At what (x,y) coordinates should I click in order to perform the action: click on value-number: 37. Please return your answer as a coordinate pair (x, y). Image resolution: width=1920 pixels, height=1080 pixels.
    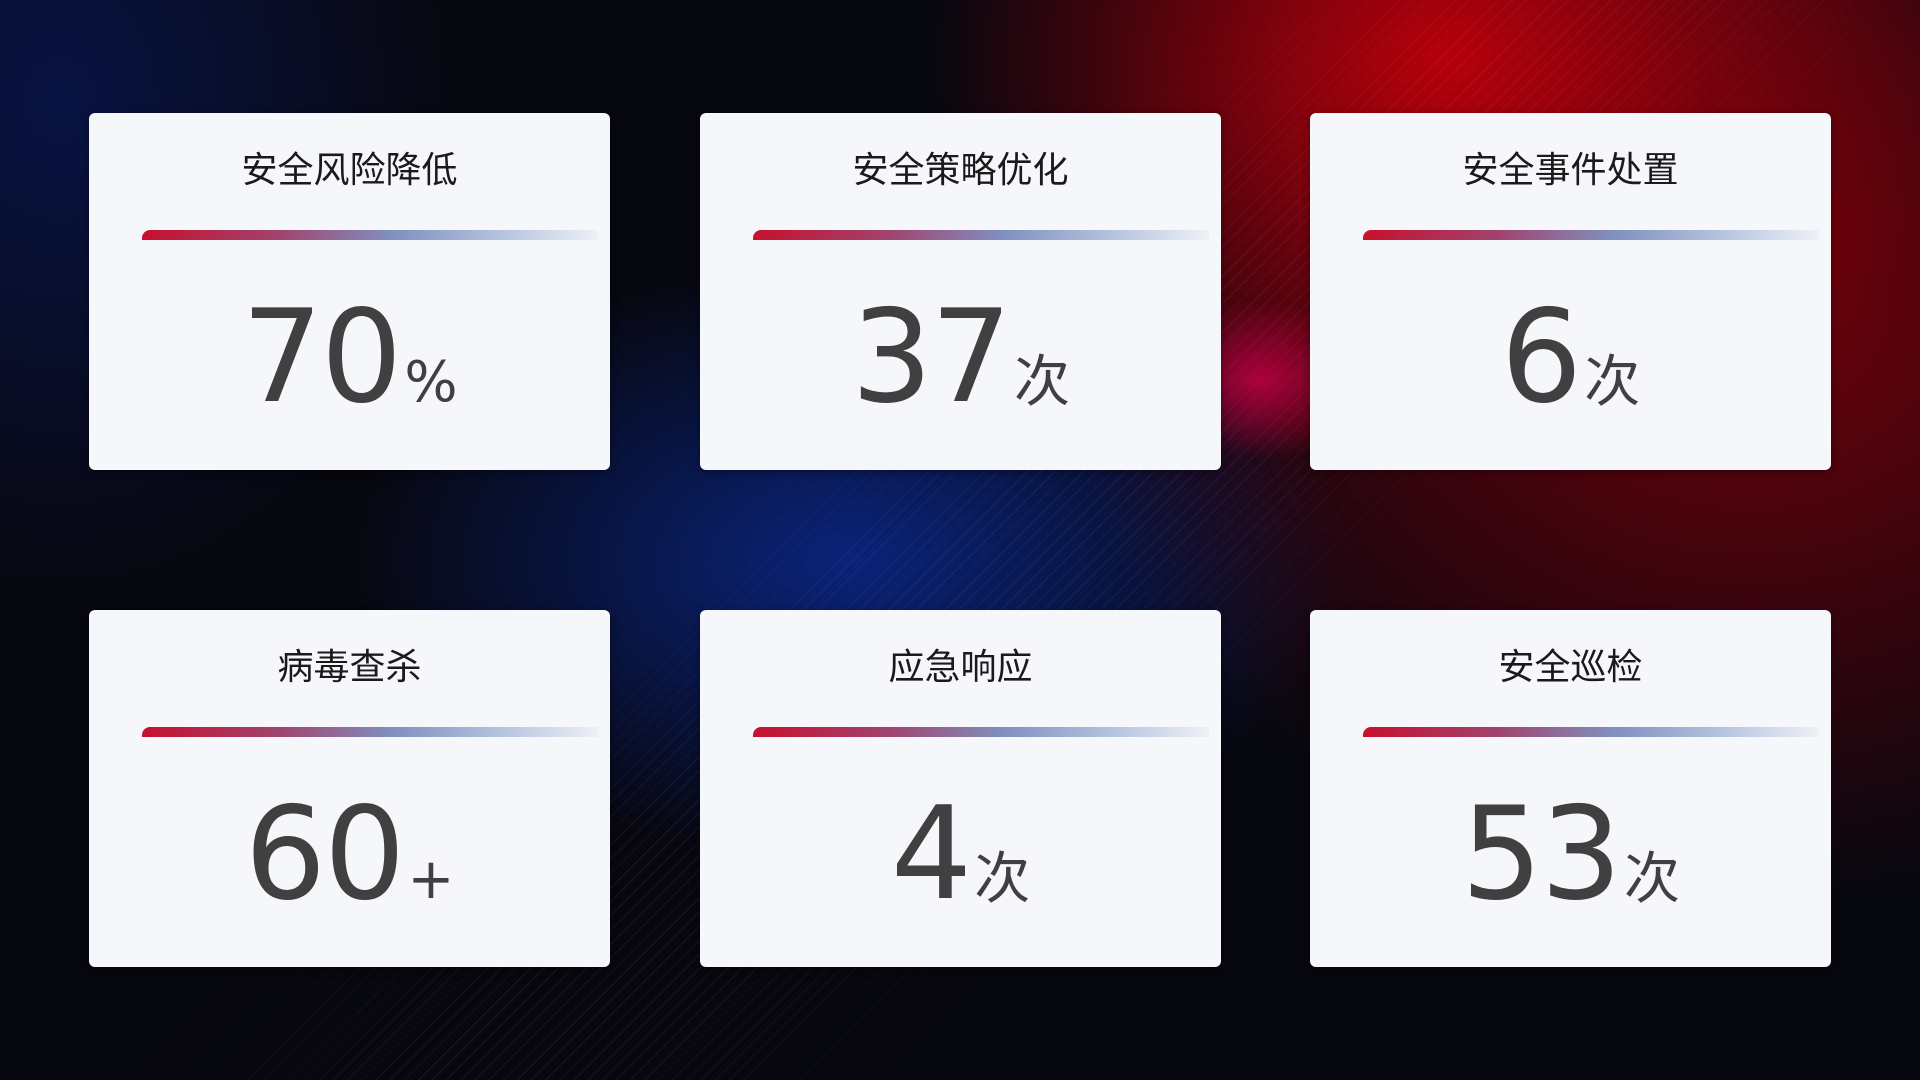
    Looking at the image, I should click on (931, 357).